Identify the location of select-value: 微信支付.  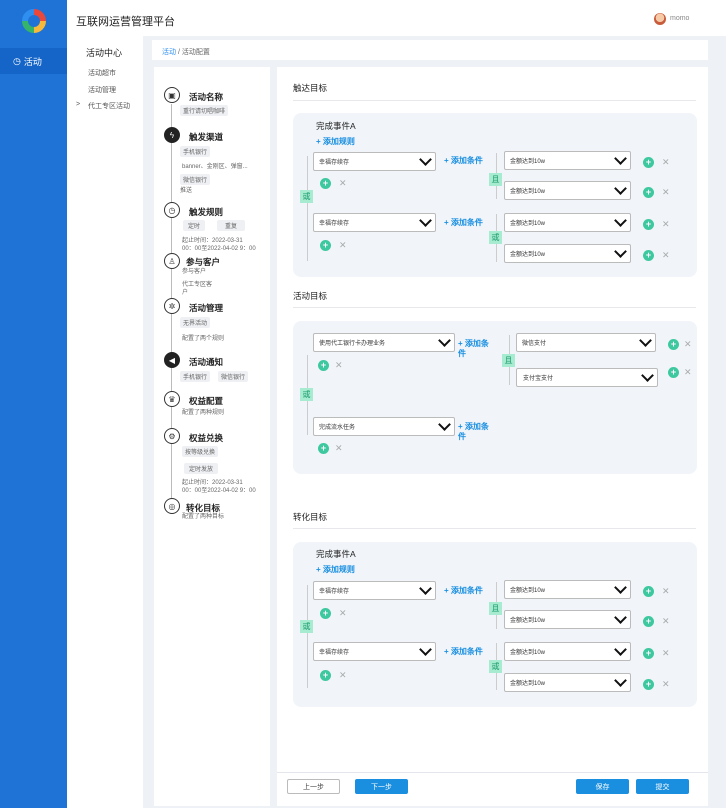
(534, 344).